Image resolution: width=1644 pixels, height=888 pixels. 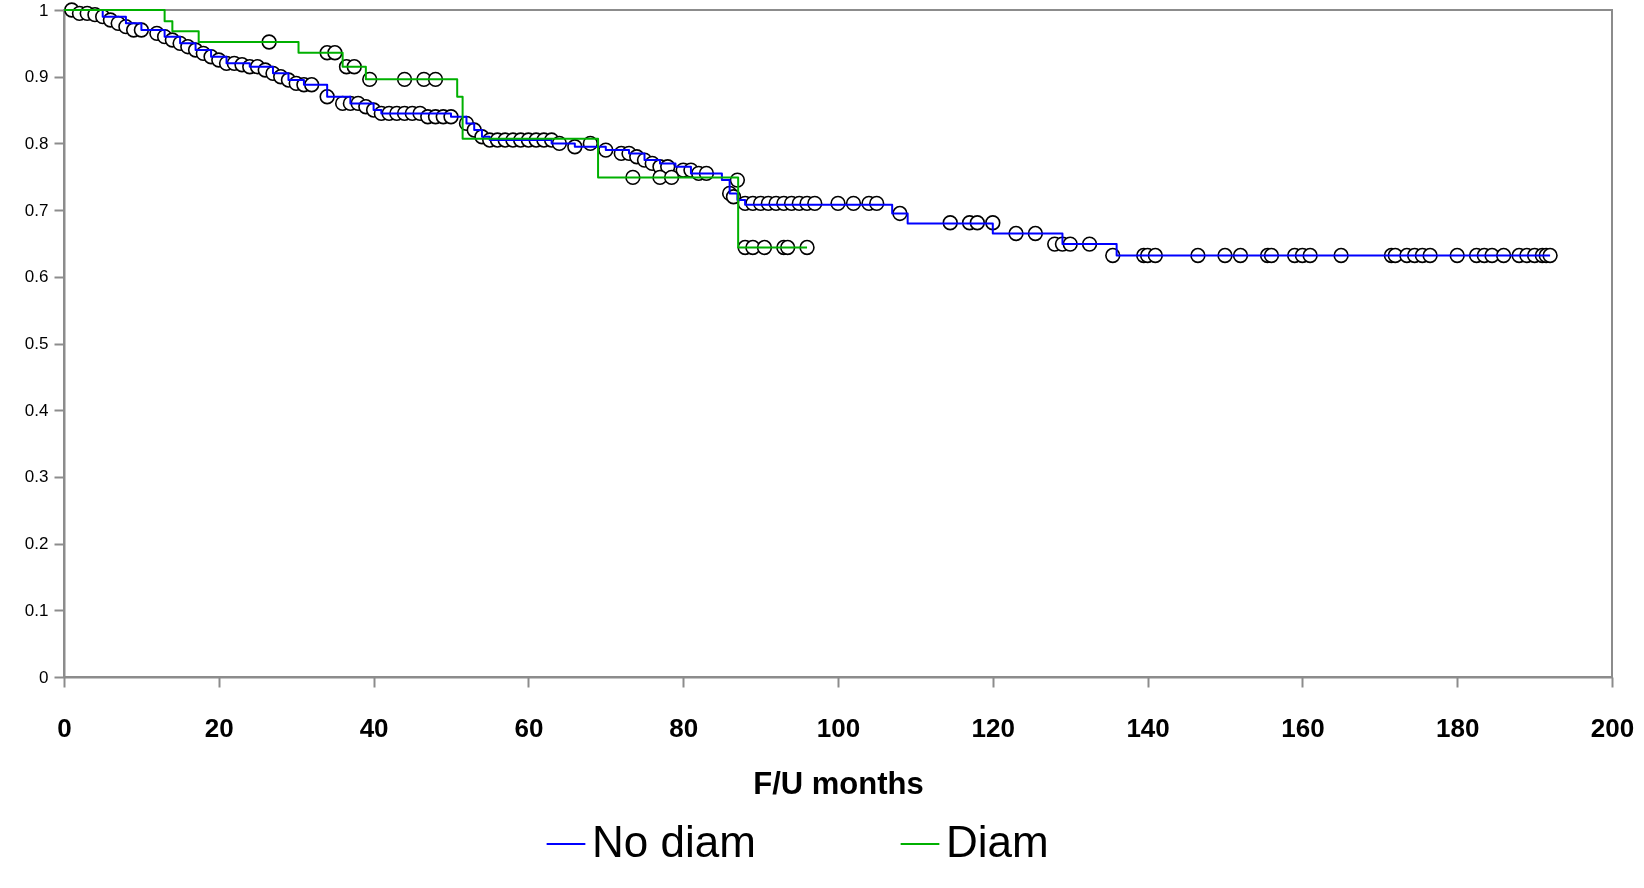 I want to click on y-tick-label: 0.8, so click(x=36, y=143).